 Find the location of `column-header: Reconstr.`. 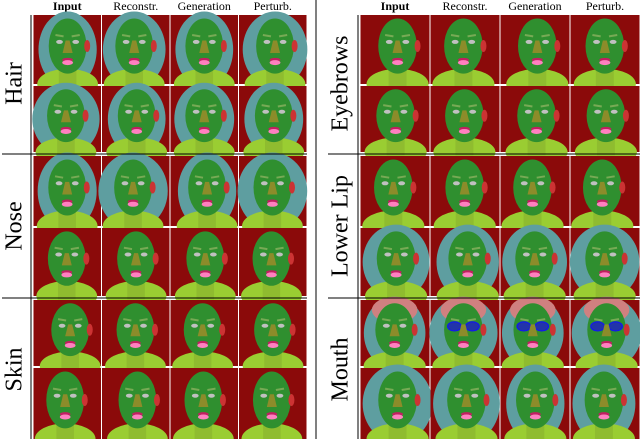

column-header: Reconstr. is located at coordinates (465, 6).